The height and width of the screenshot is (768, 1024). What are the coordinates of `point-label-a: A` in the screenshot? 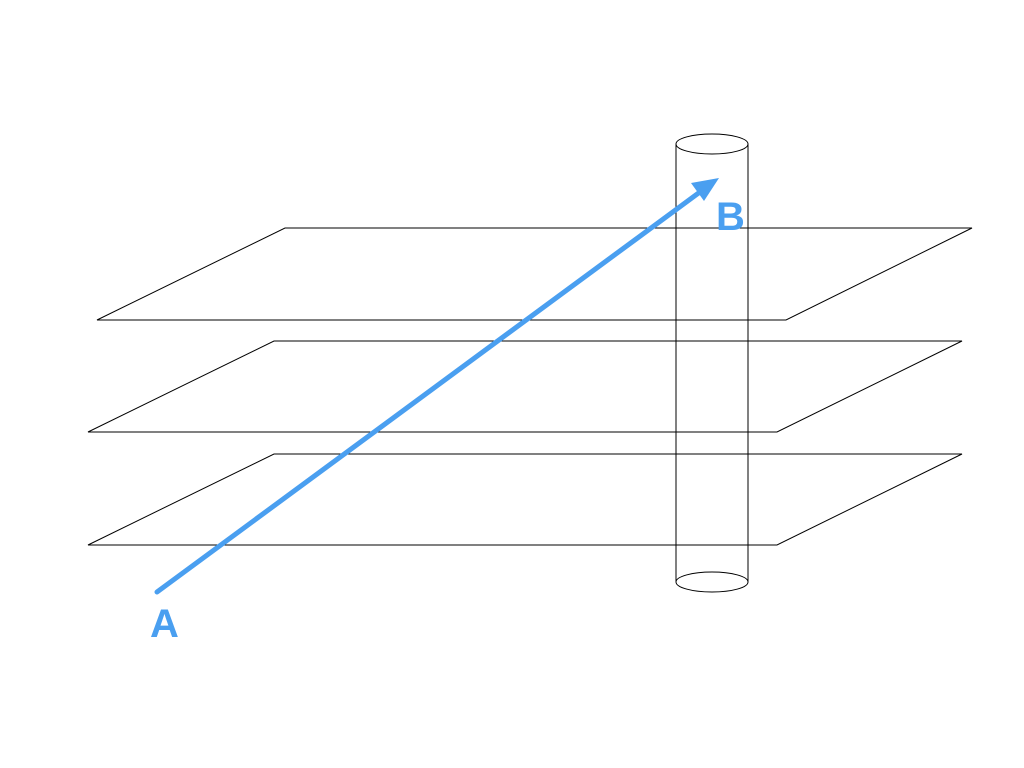 It's located at (164, 624).